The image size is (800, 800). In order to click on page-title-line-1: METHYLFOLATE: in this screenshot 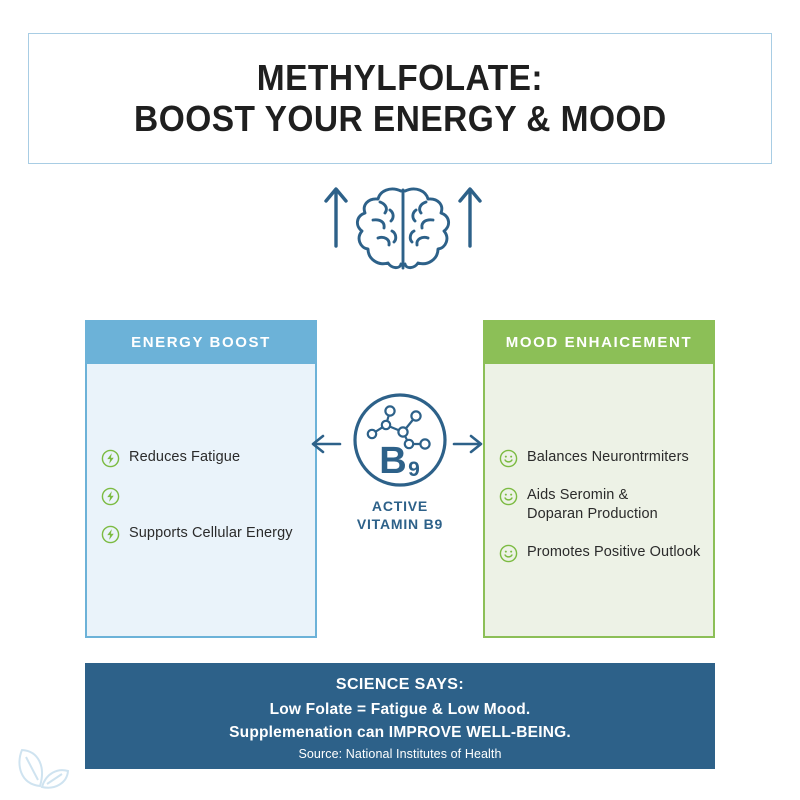, I will do `click(400, 78)`.